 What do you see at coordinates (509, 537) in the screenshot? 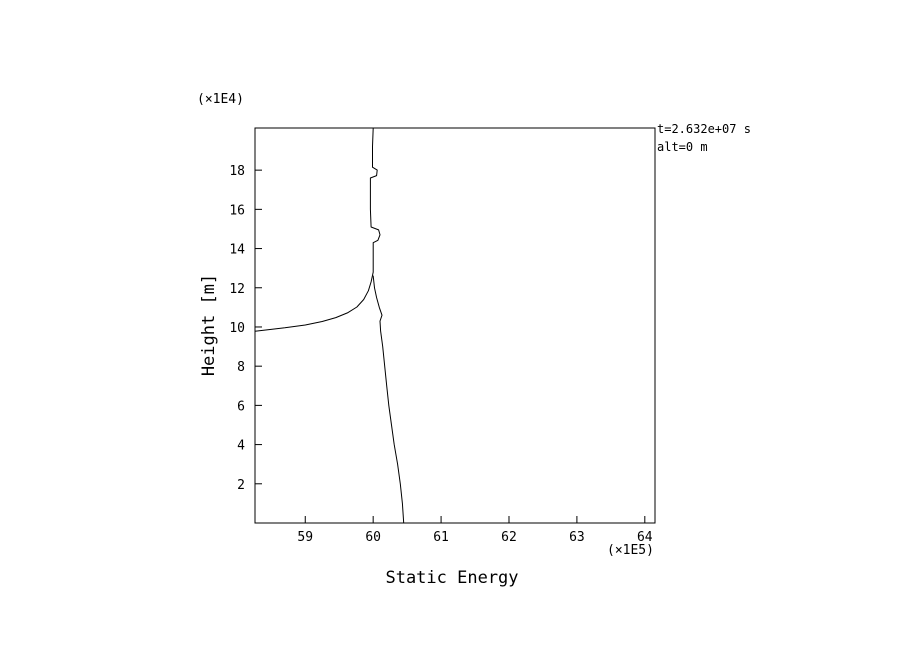
I see `x-tick-label: 62` at bounding box center [509, 537].